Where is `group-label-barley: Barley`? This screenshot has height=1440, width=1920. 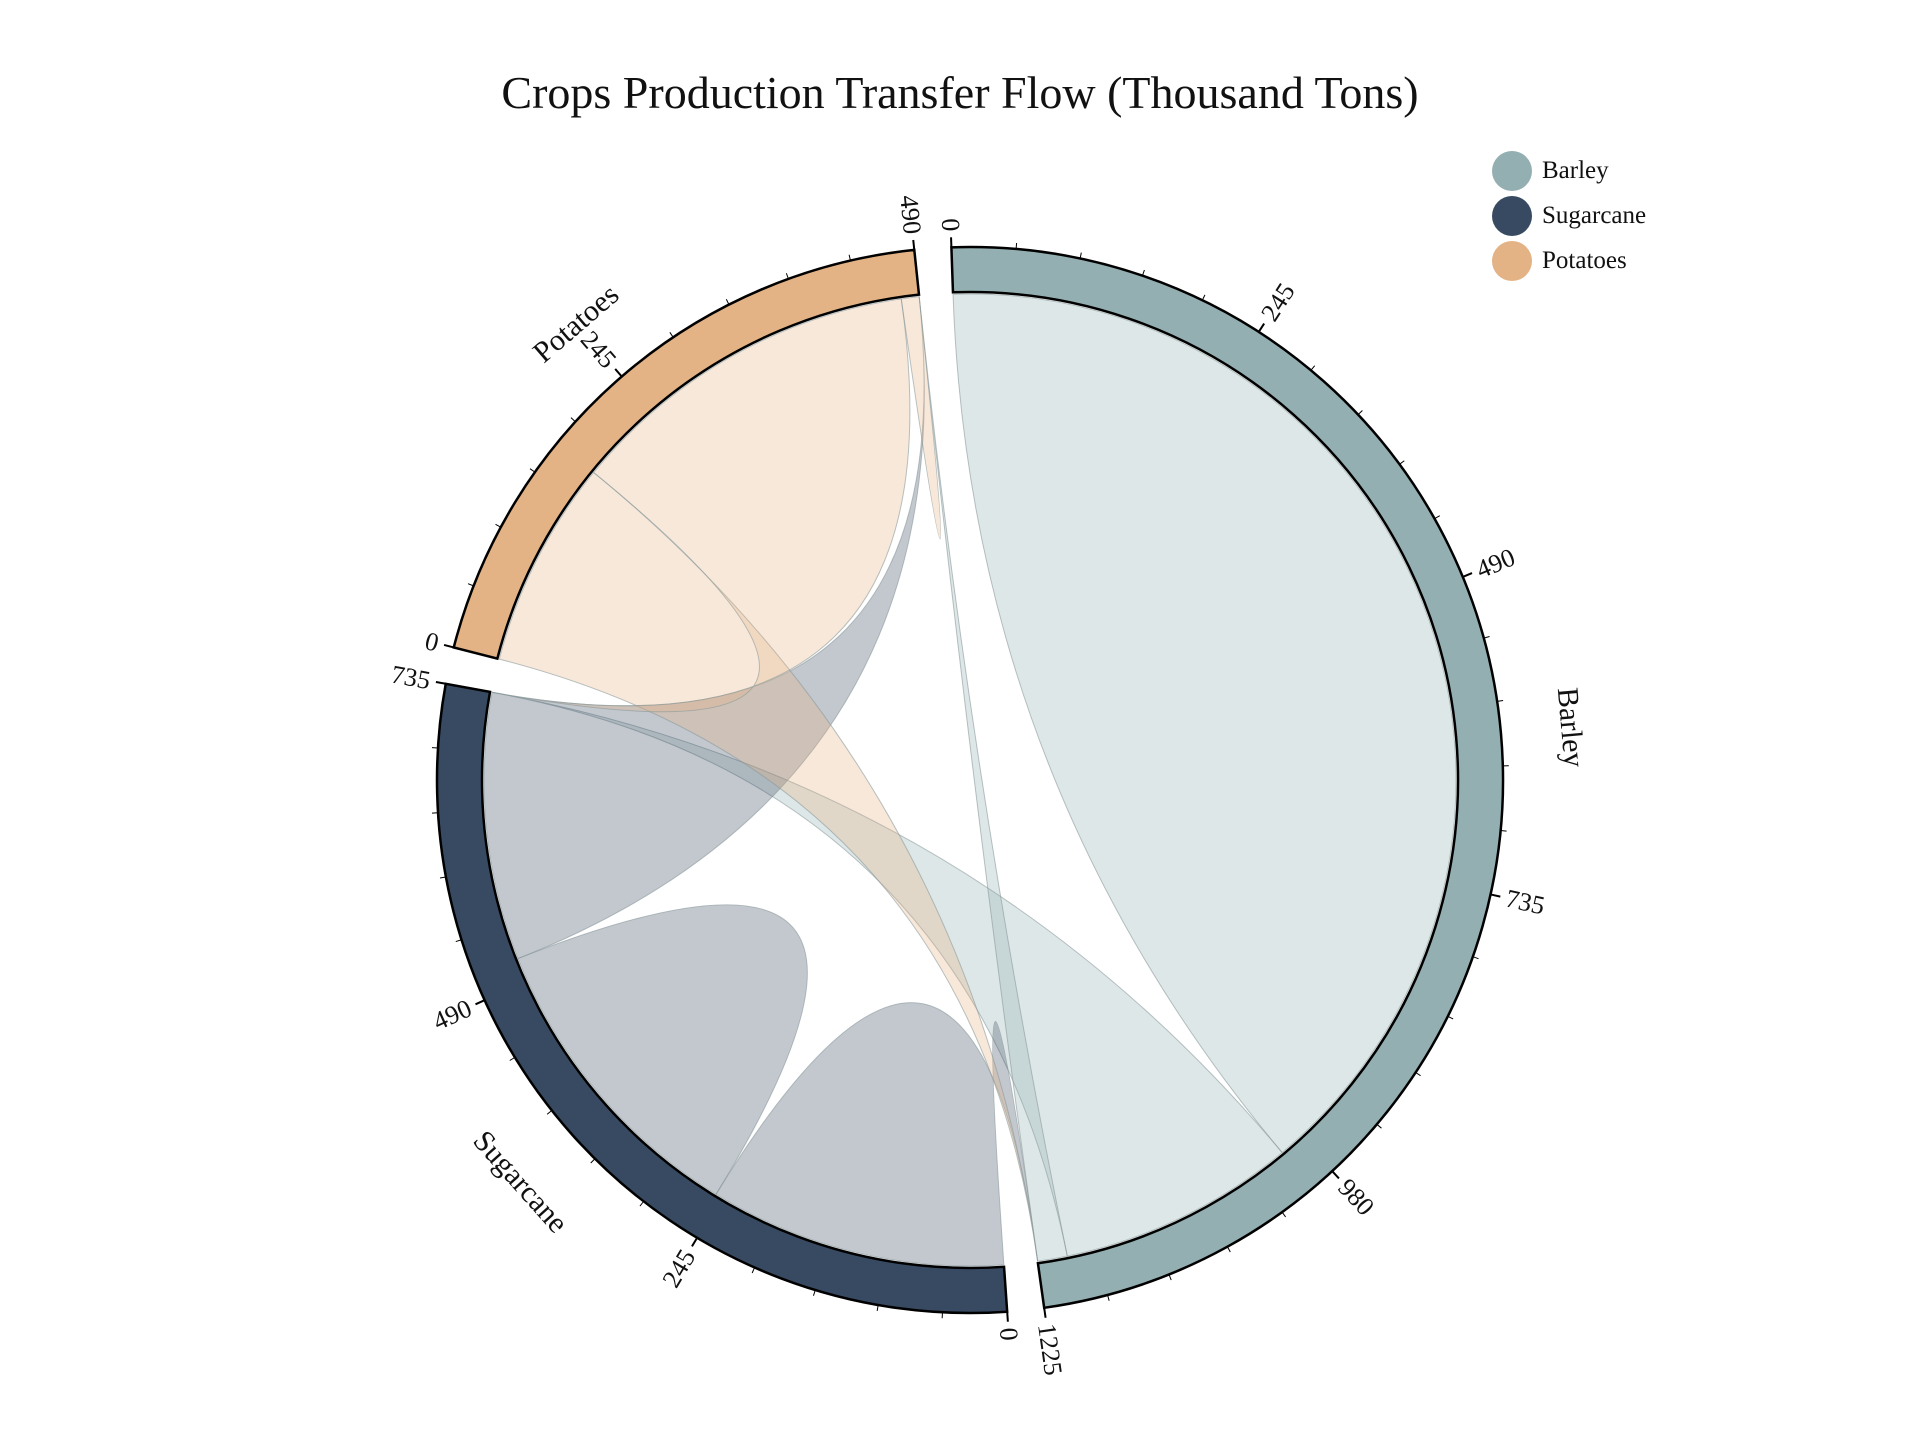
group-label-barley: Barley is located at coordinates (1571, 727).